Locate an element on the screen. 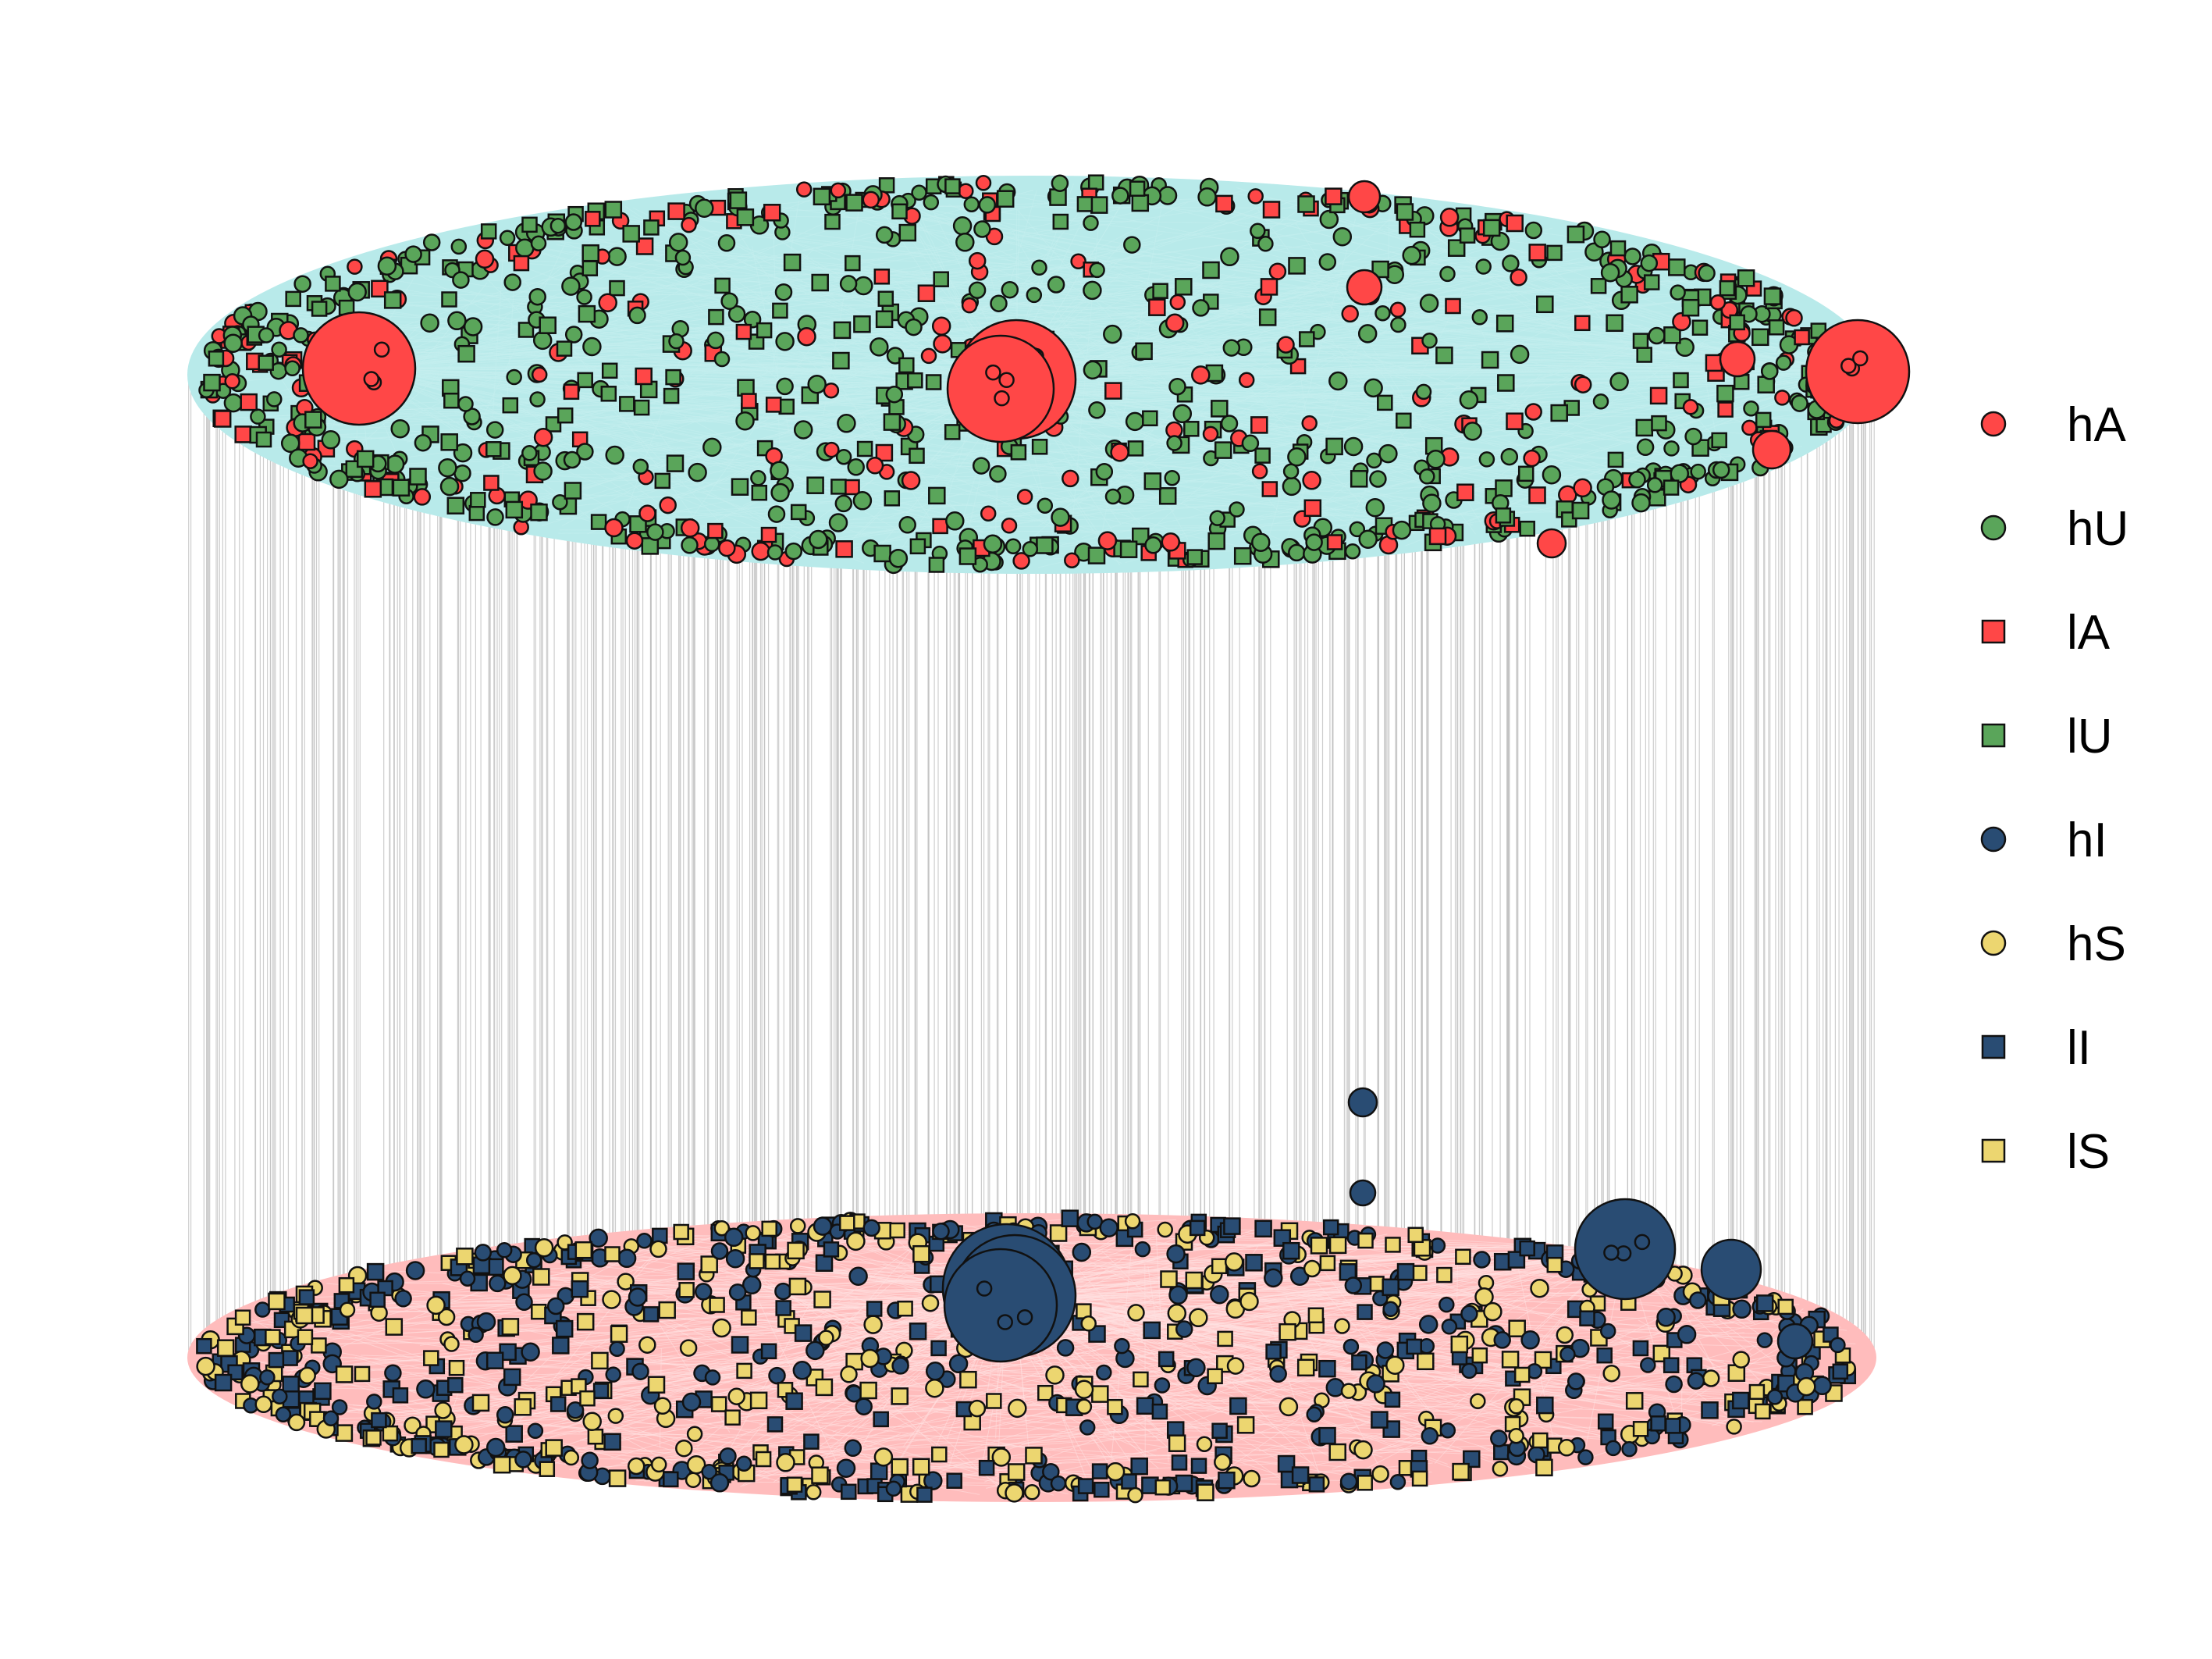 The height and width of the screenshot is (1659, 2212). legend-marker-circle is located at coordinates (1994, 839).